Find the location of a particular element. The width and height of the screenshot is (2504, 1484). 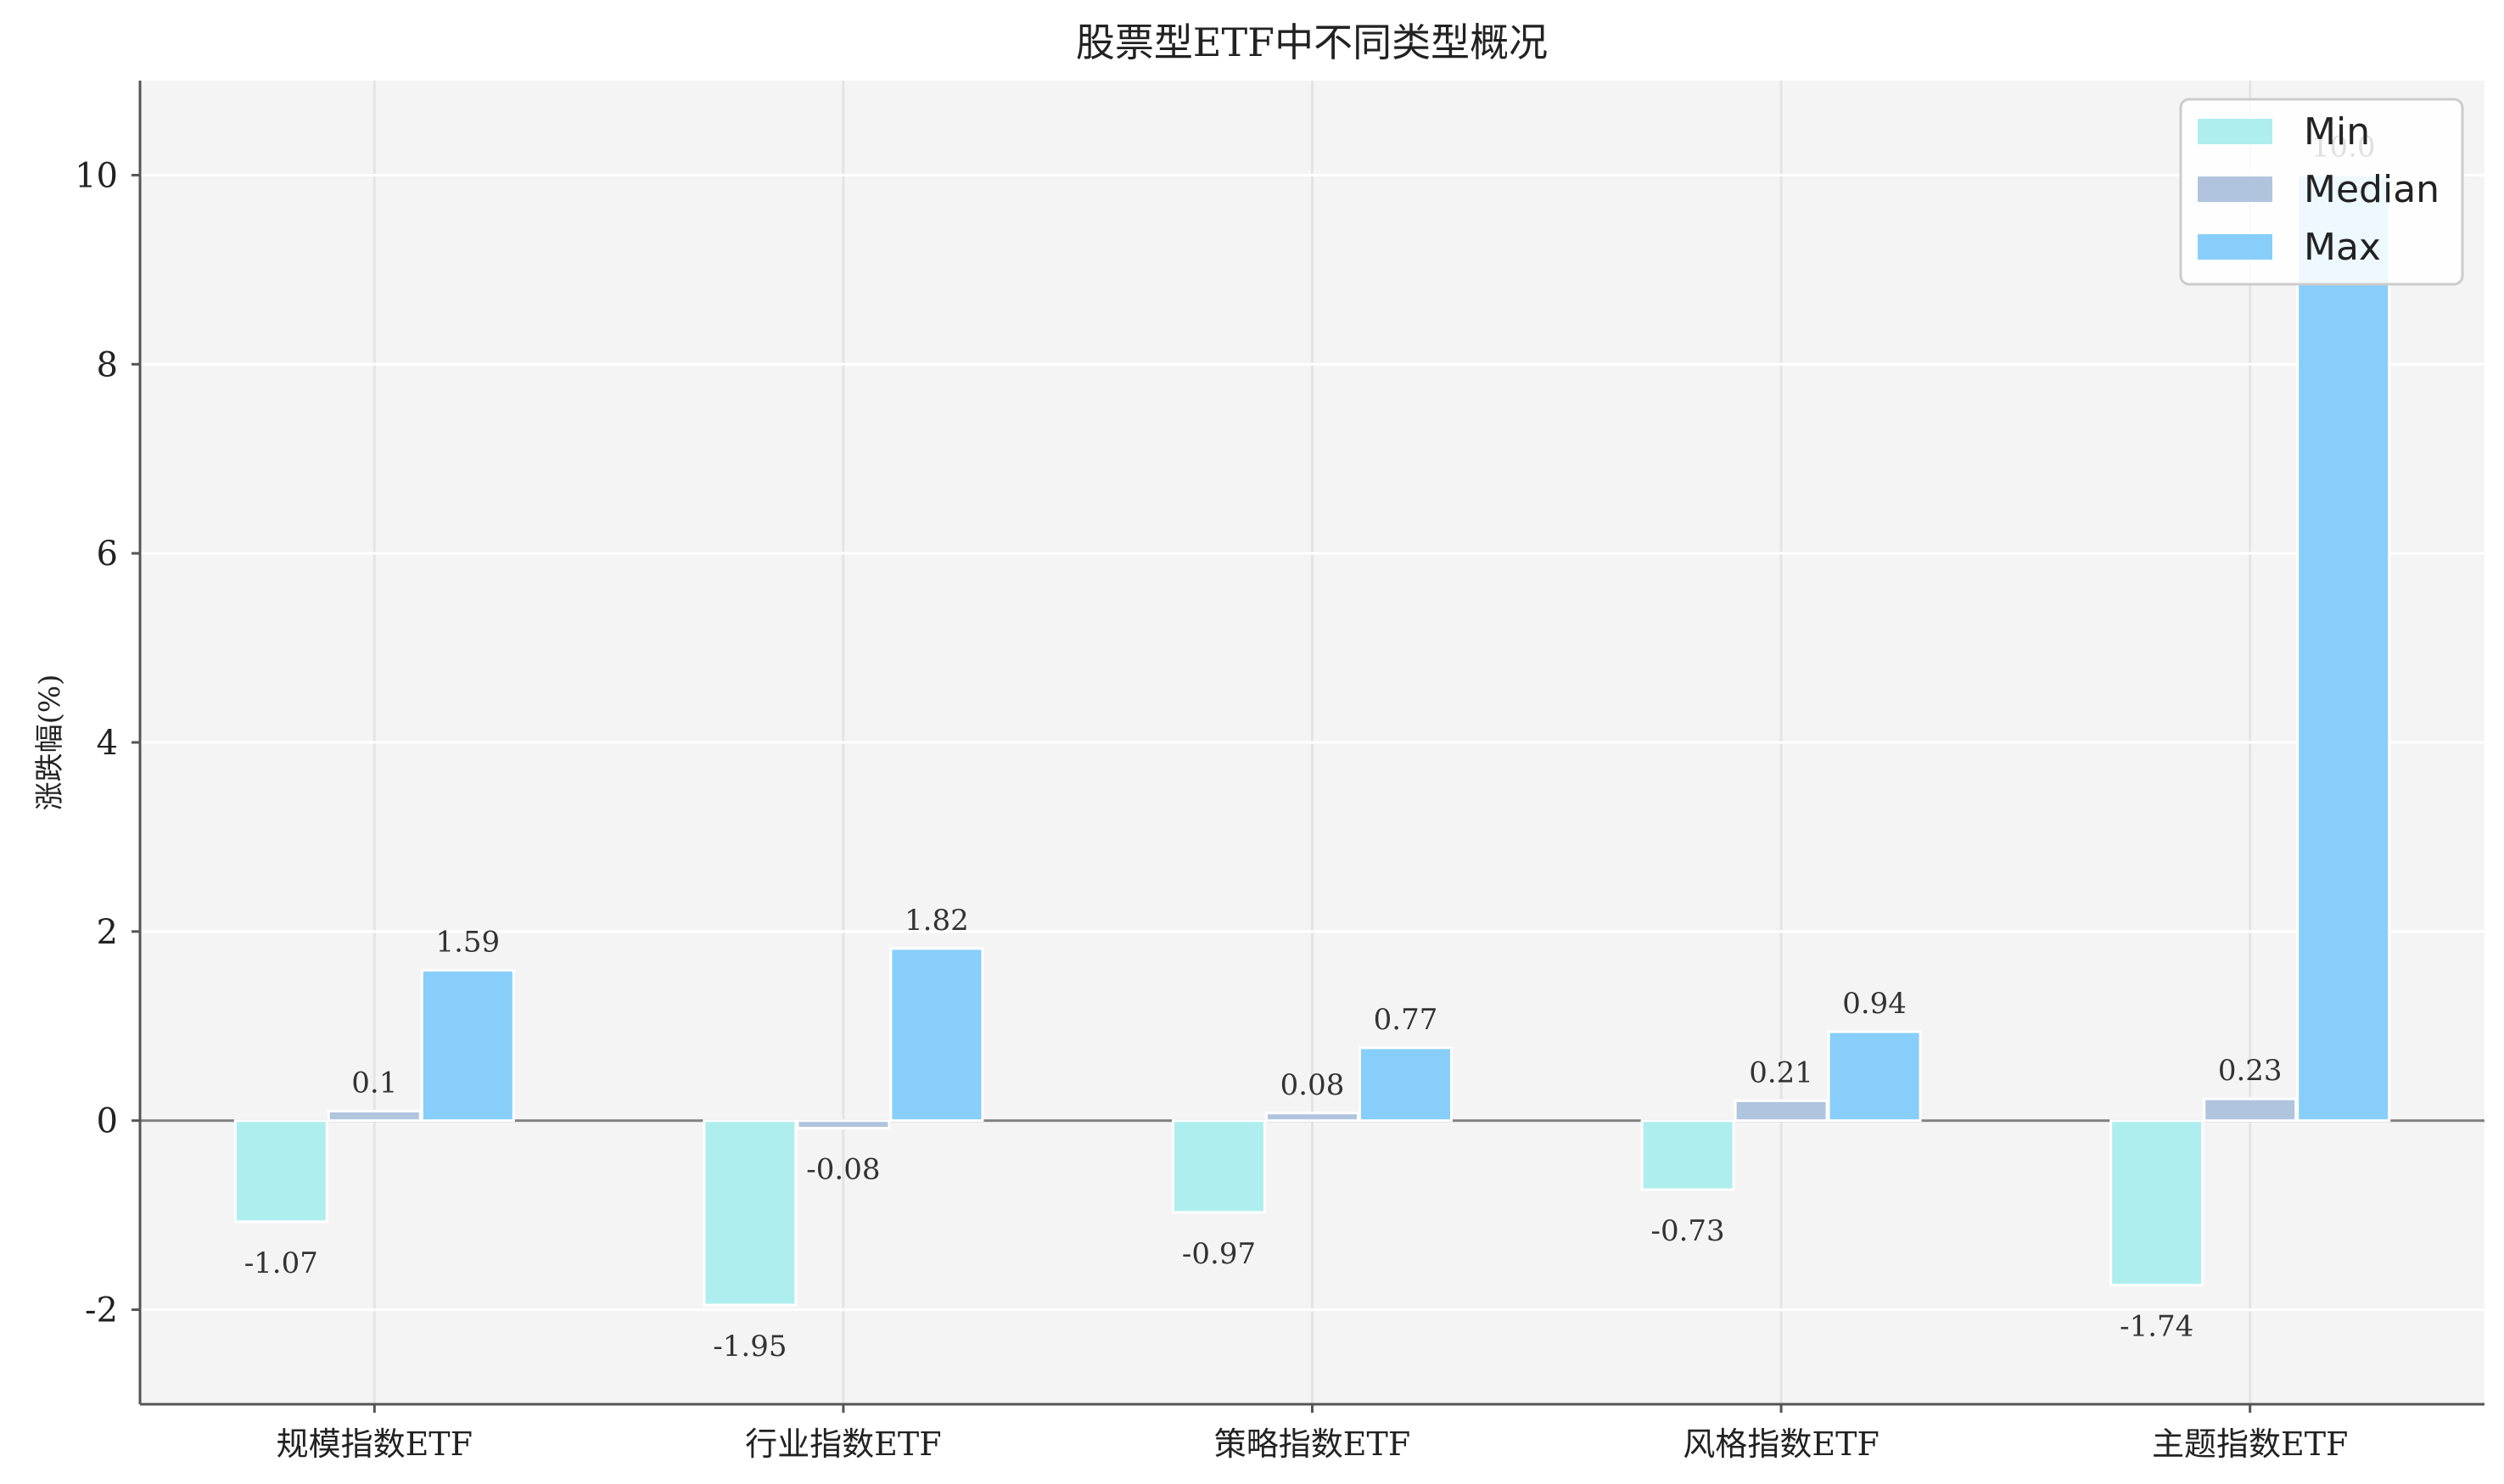

data-label-median-0: 0.1 is located at coordinates (374, 1083).